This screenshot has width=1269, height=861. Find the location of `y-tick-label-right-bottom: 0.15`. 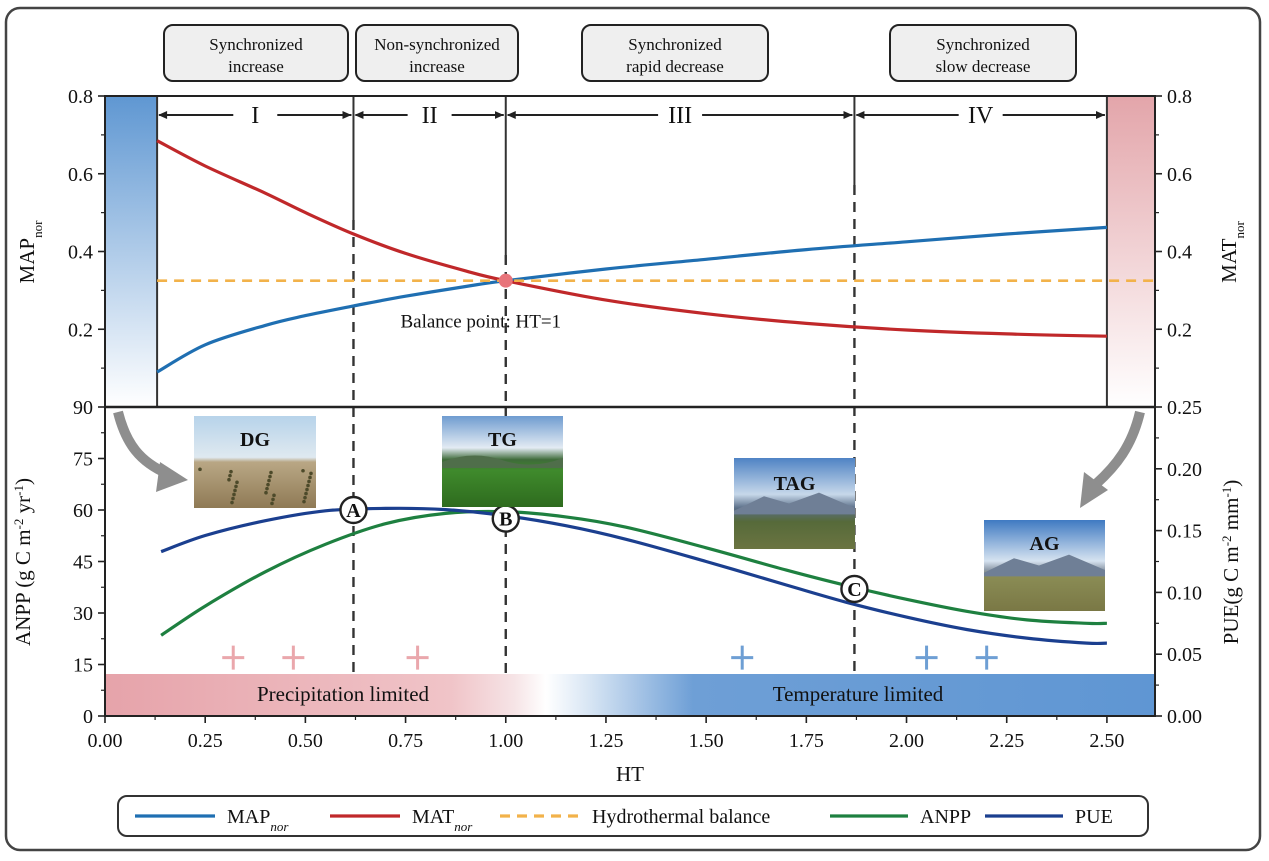

y-tick-label-right-bottom: 0.15 is located at coordinates (1184, 532).